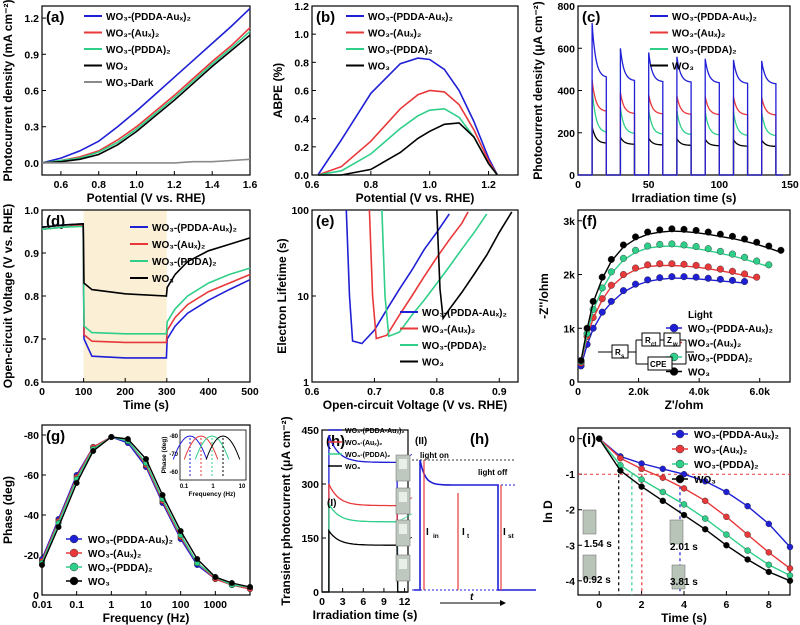 The width and height of the screenshot is (800, 625). Describe the element at coordinates (566, 134) in the screenshot. I see `y-tick-label: 200` at that location.